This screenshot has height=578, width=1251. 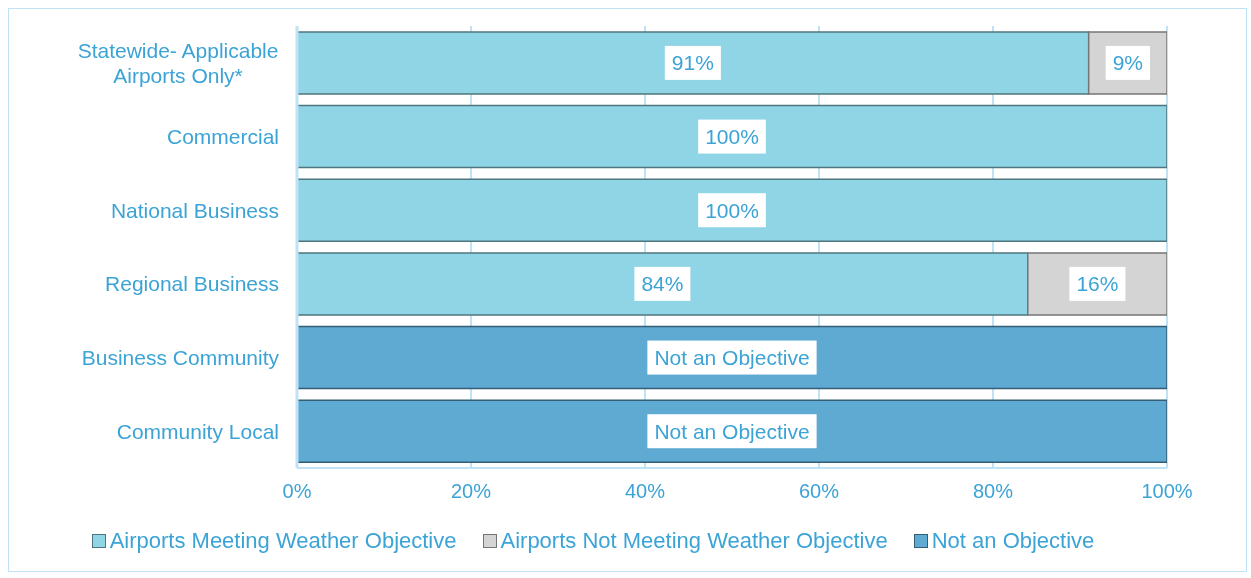 I want to click on legend-label: Airports Not Meeting Weather Objective, so click(x=694, y=541).